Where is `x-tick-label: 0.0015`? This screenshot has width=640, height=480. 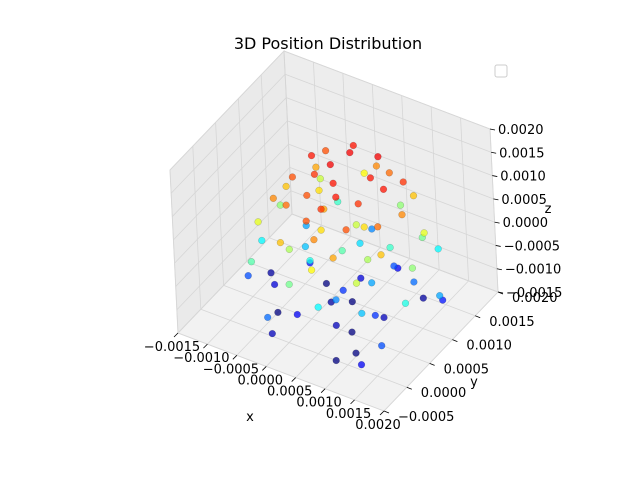
x-tick-label: 0.0015 is located at coordinates (349, 414).